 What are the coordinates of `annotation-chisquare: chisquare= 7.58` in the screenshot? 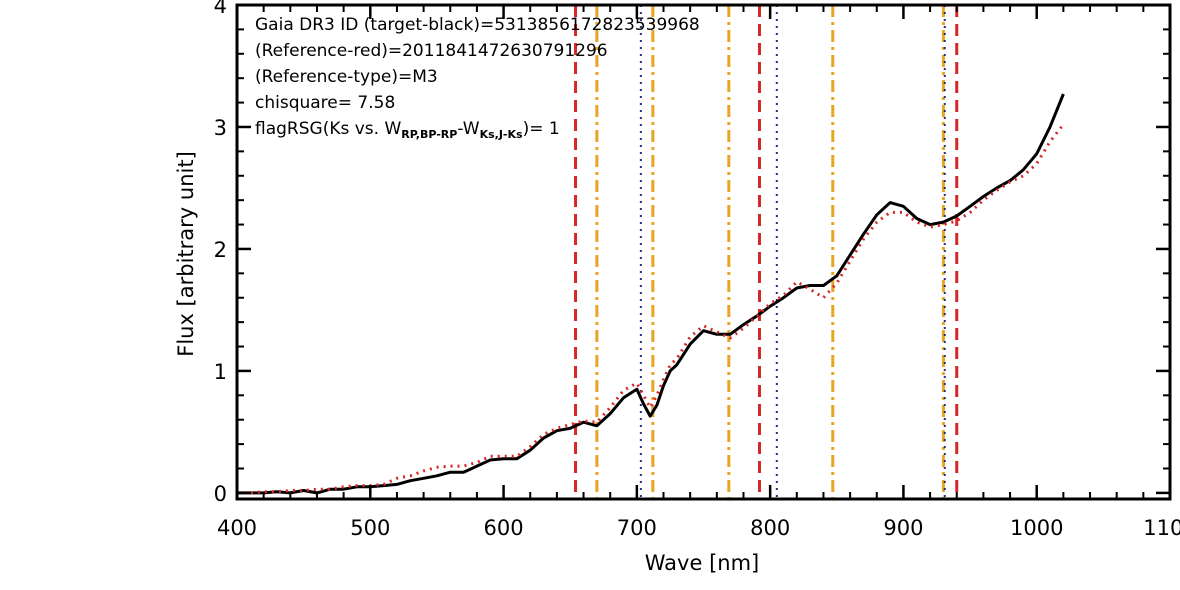 It's located at (325, 103).